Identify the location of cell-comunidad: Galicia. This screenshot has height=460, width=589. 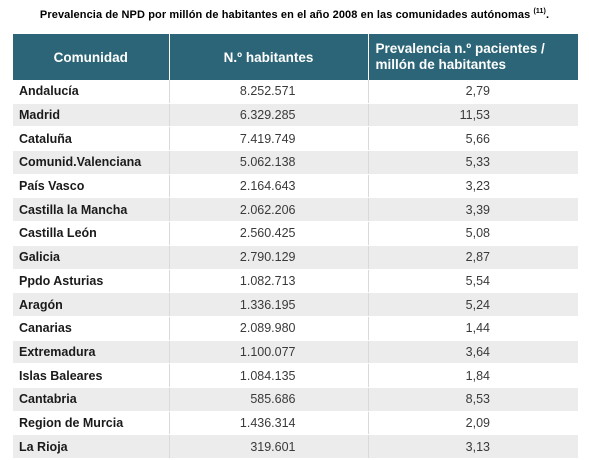
(91, 257).